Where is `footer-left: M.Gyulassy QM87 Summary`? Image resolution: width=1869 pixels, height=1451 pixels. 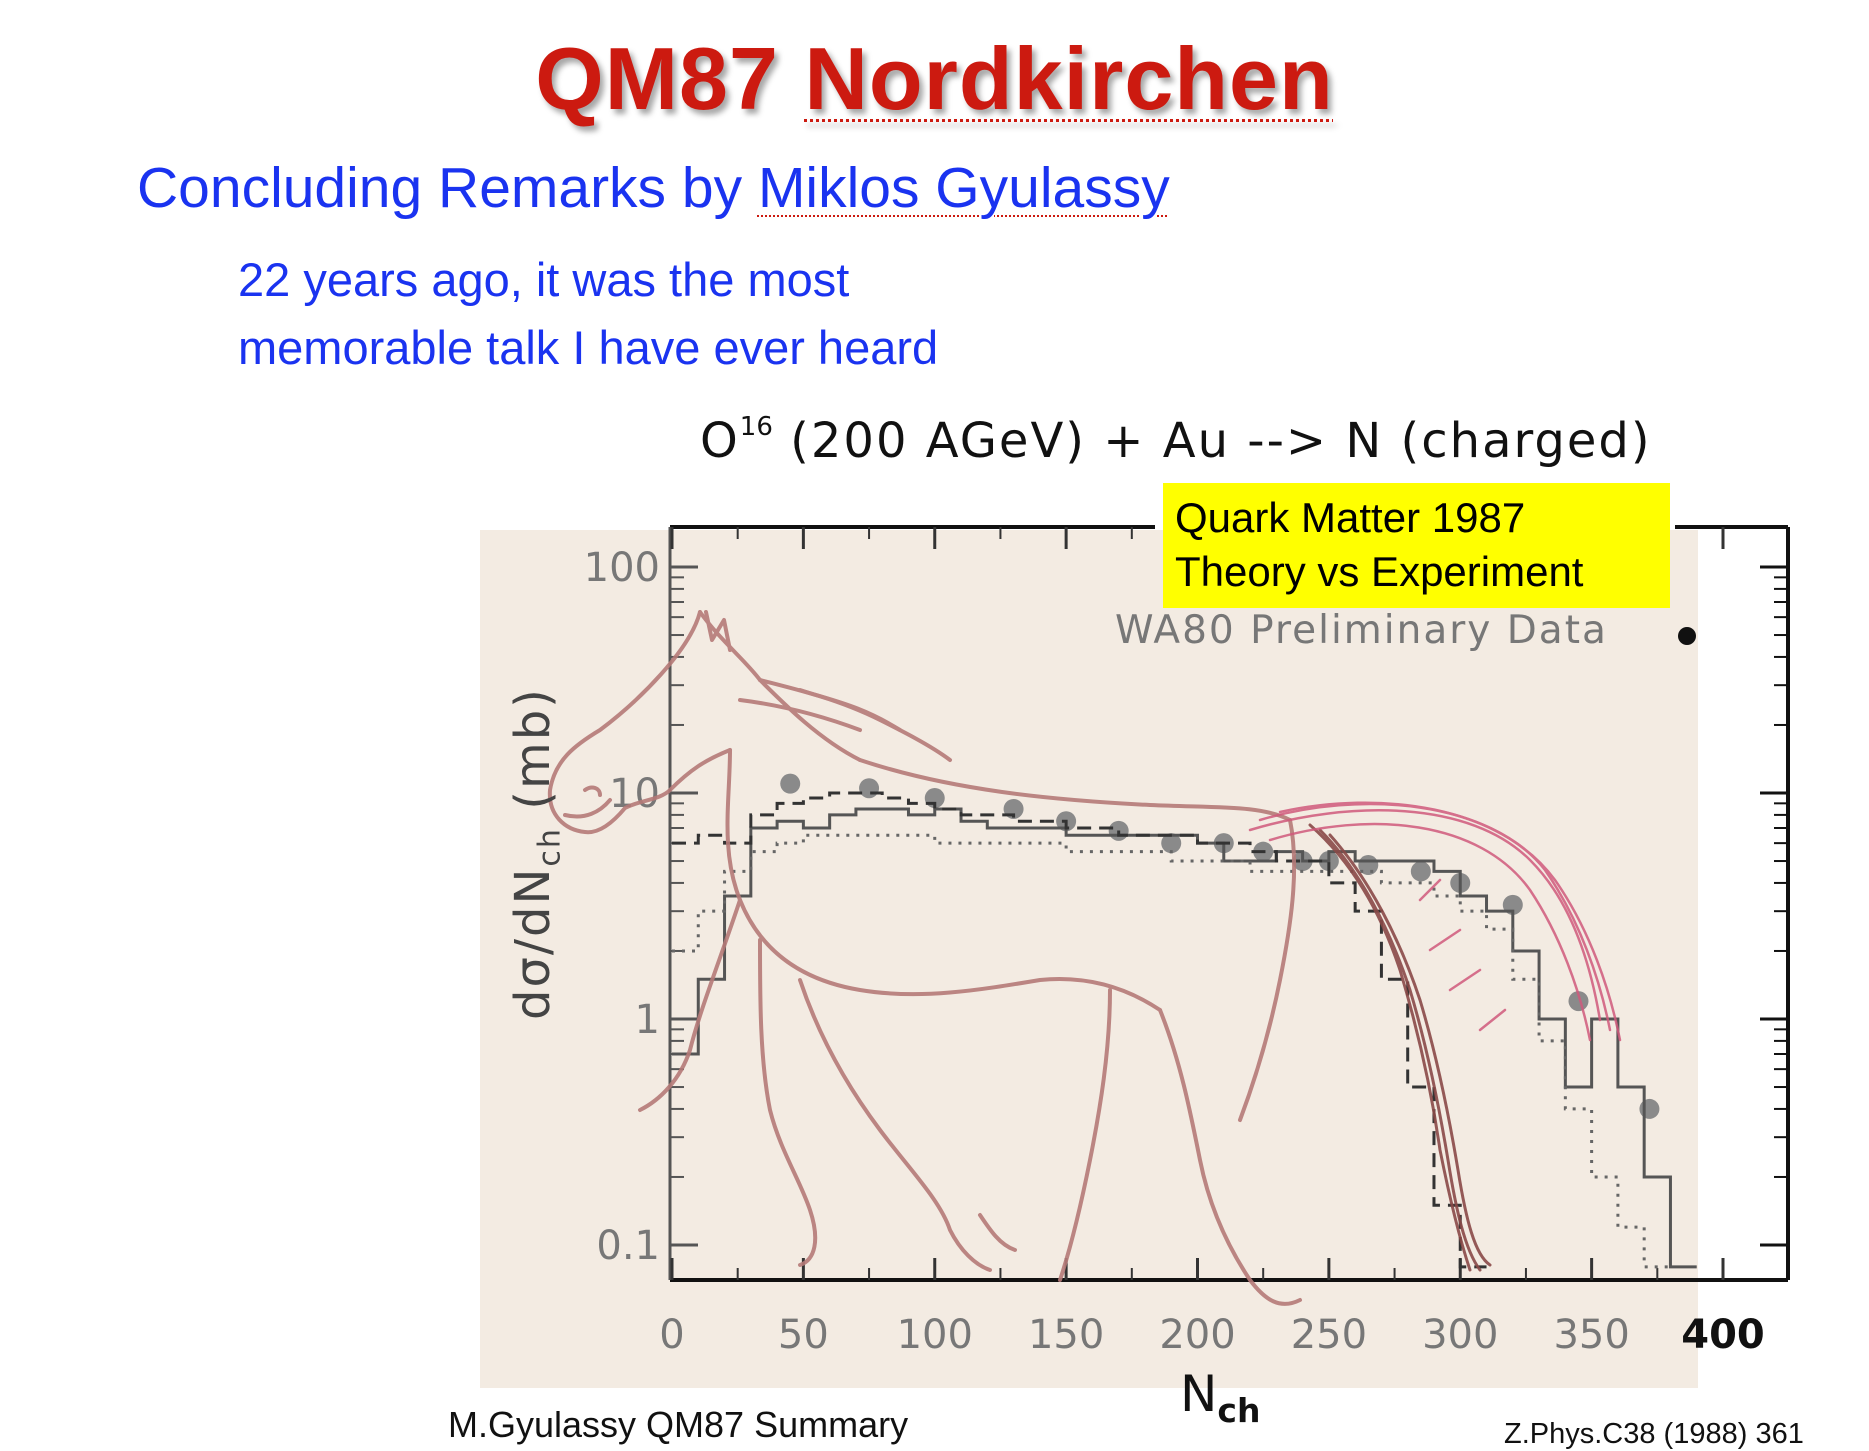
footer-left: M.Gyulassy QM87 Summary is located at coordinates (678, 1424).